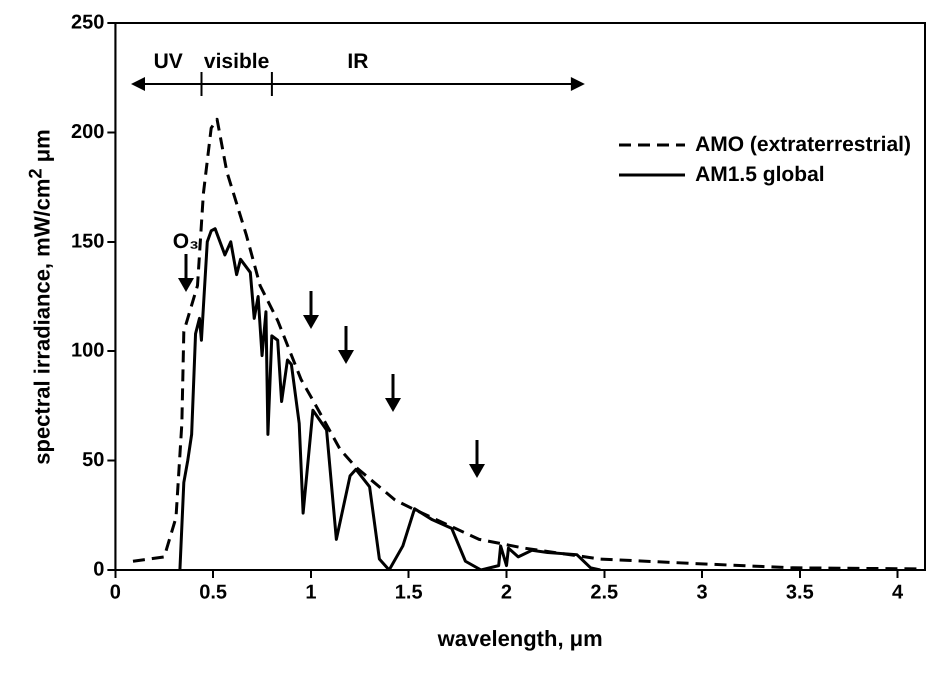  I want to click on x-tick-label: 2, so click(506, 593).